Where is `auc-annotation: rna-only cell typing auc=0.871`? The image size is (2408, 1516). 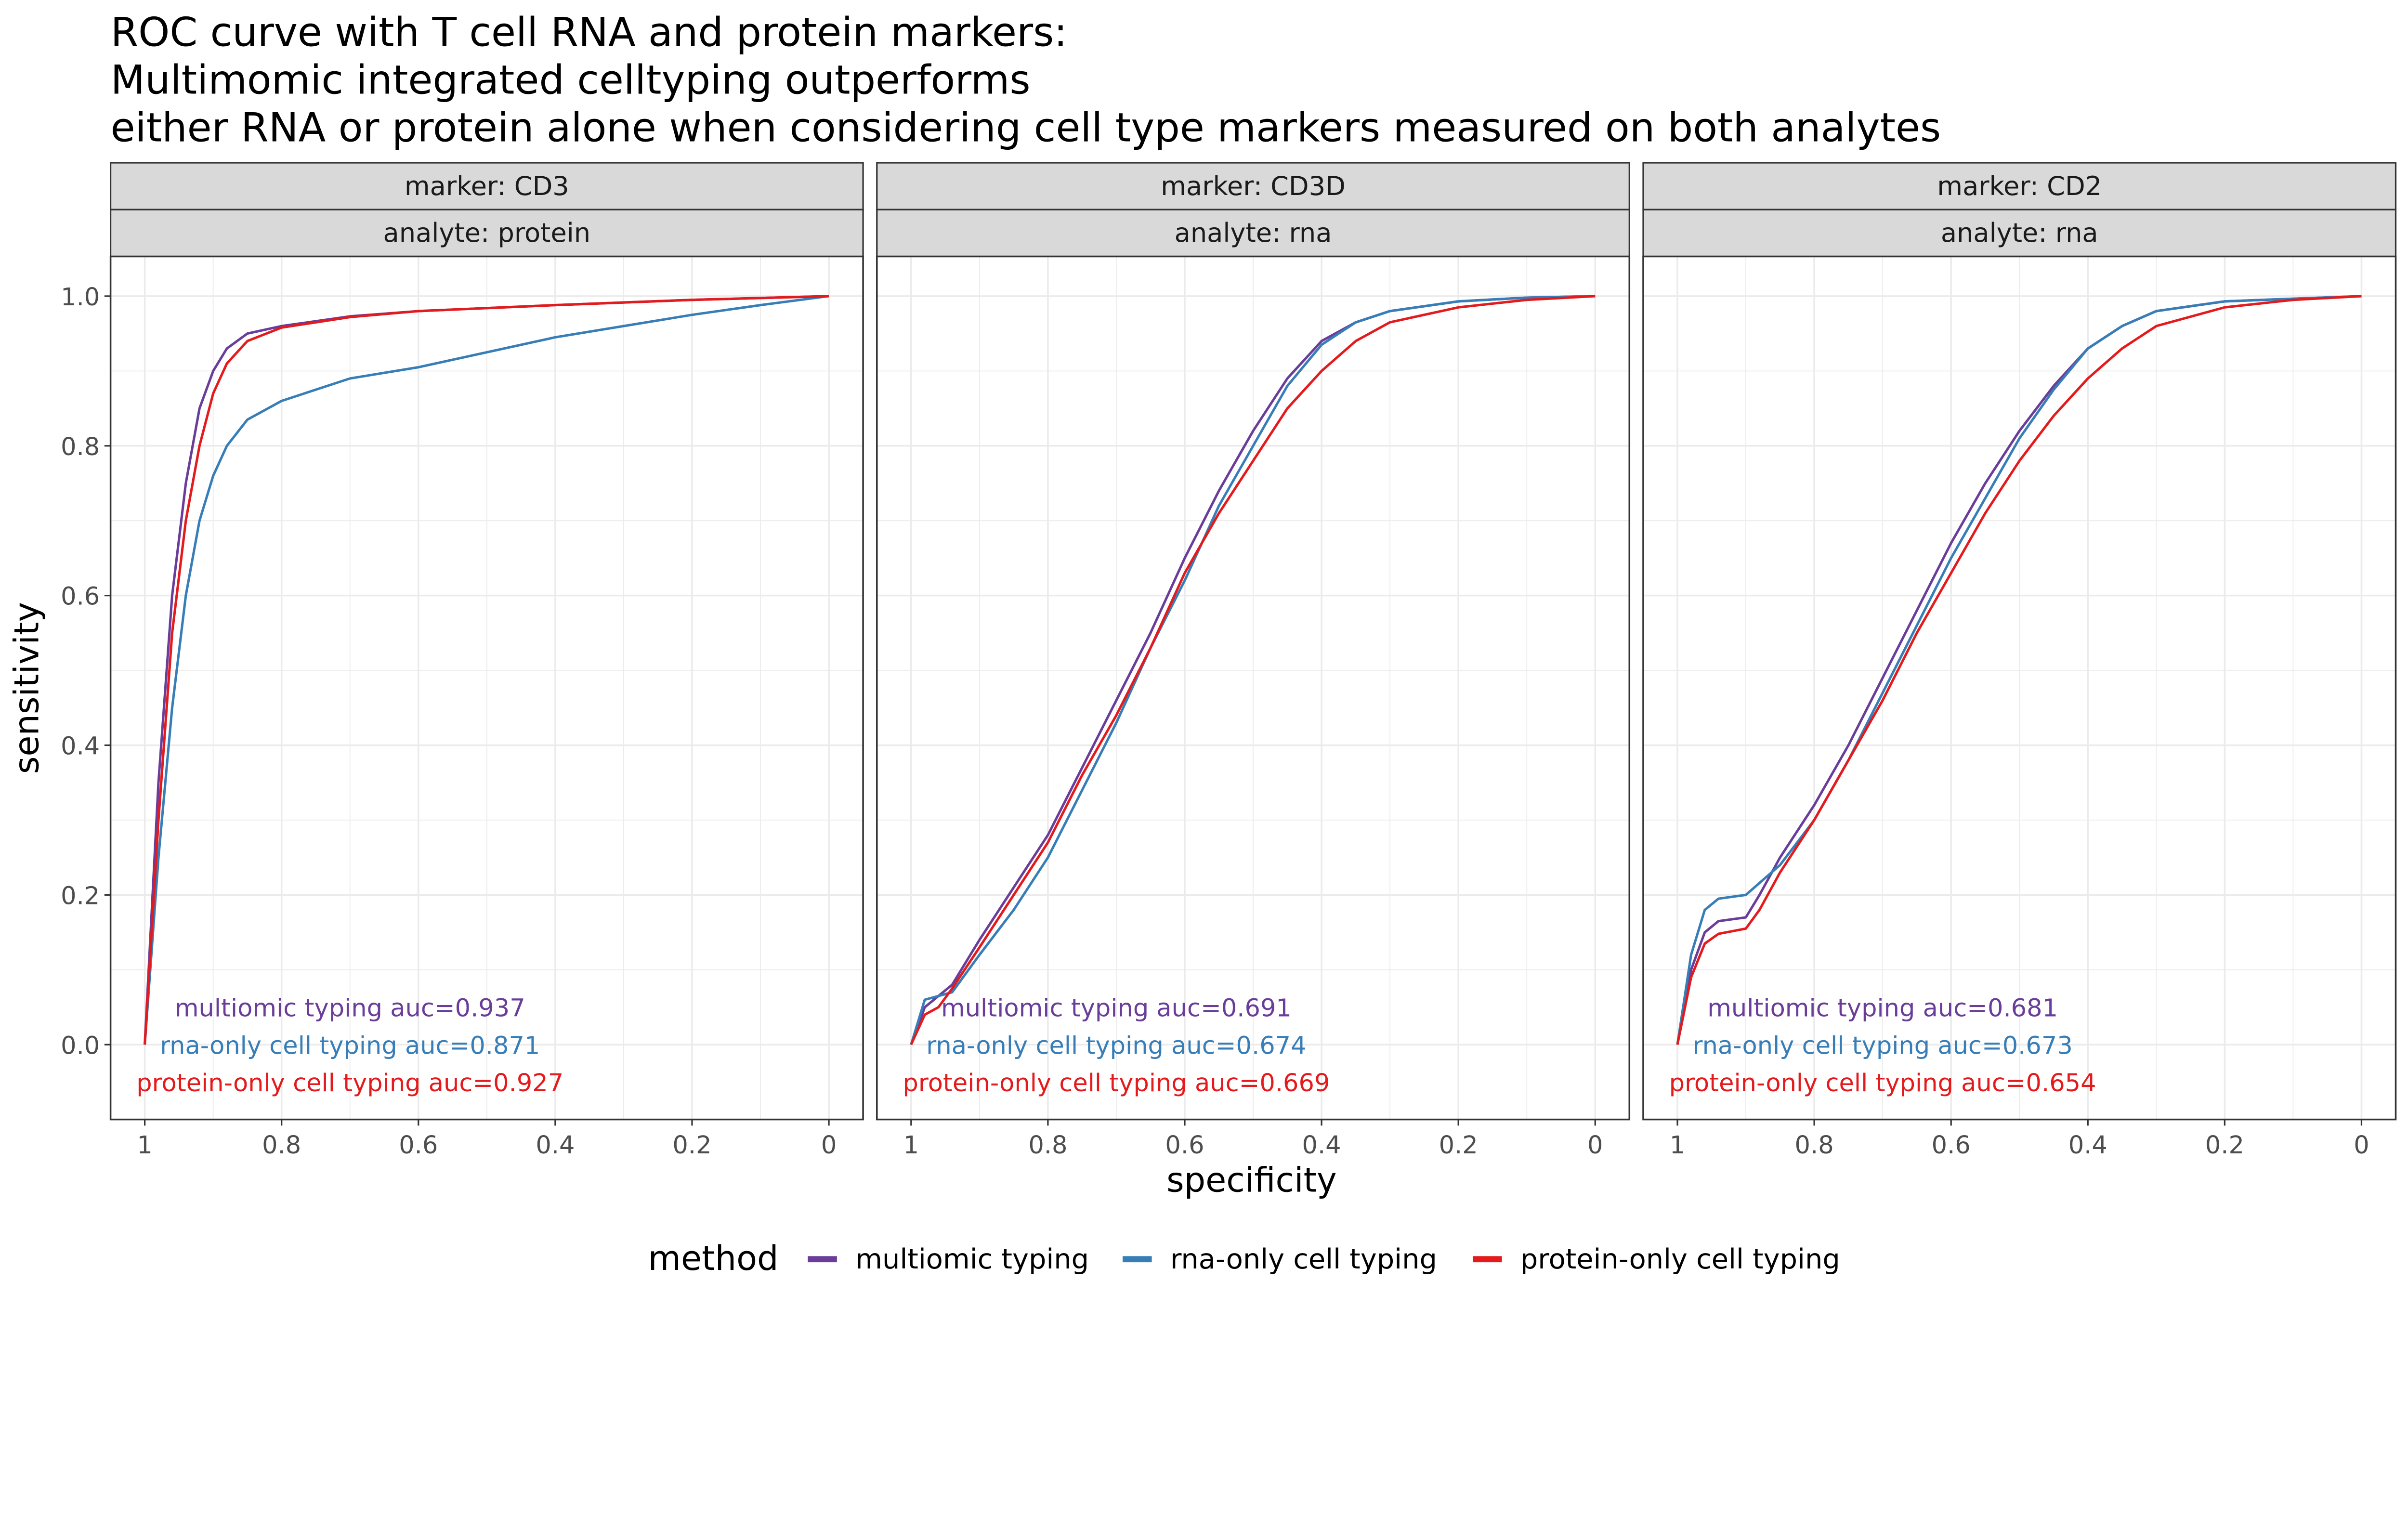 auc-annotation: rna-only cell typing auc=0.871 is located at coordinates (350, 1046).